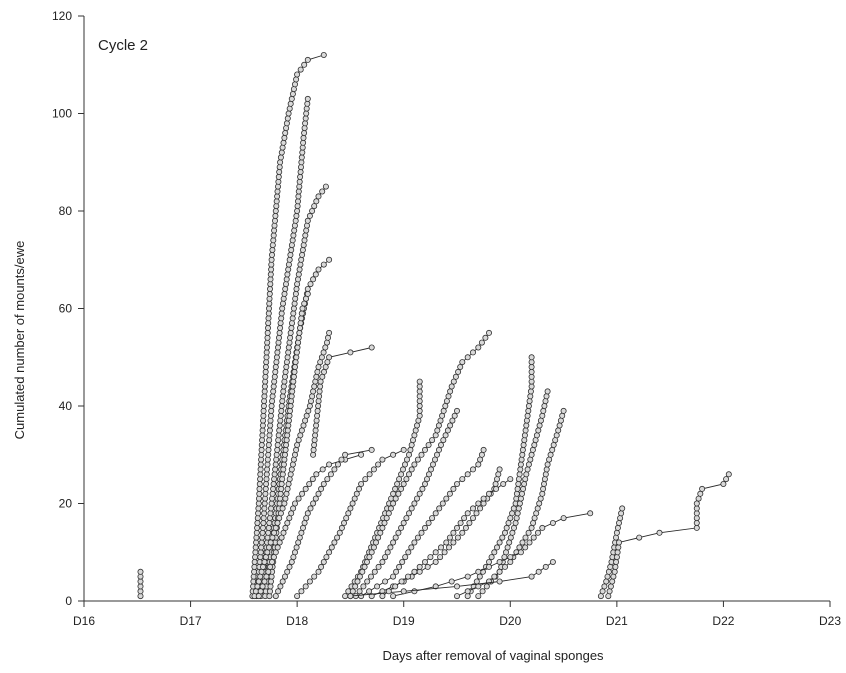 The width and height of the screenshot is (846, 673). I want to click on x-tick-label: D20, so click(510, 621).